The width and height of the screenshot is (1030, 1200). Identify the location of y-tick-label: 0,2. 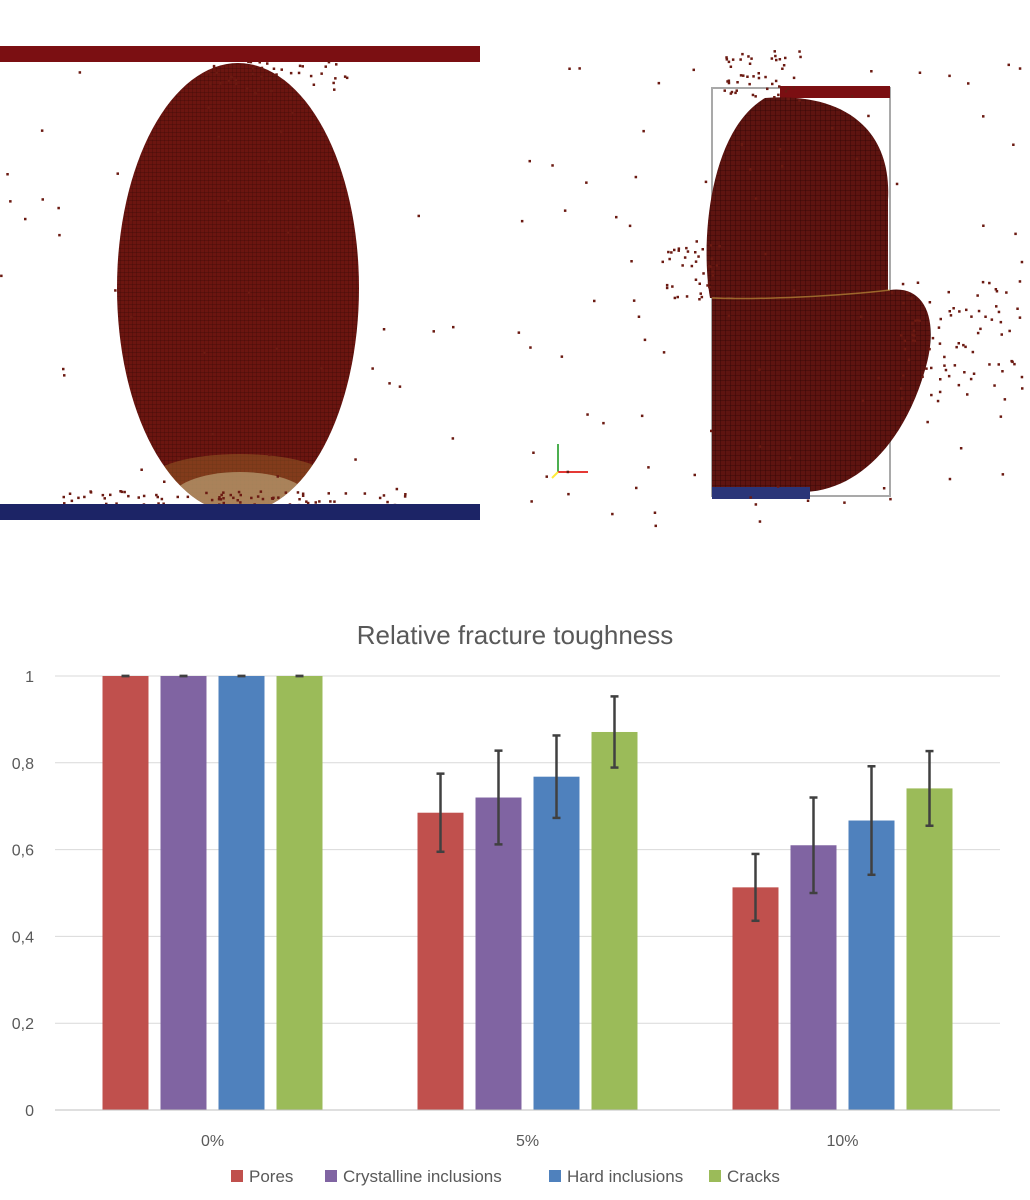
(23, 1024).